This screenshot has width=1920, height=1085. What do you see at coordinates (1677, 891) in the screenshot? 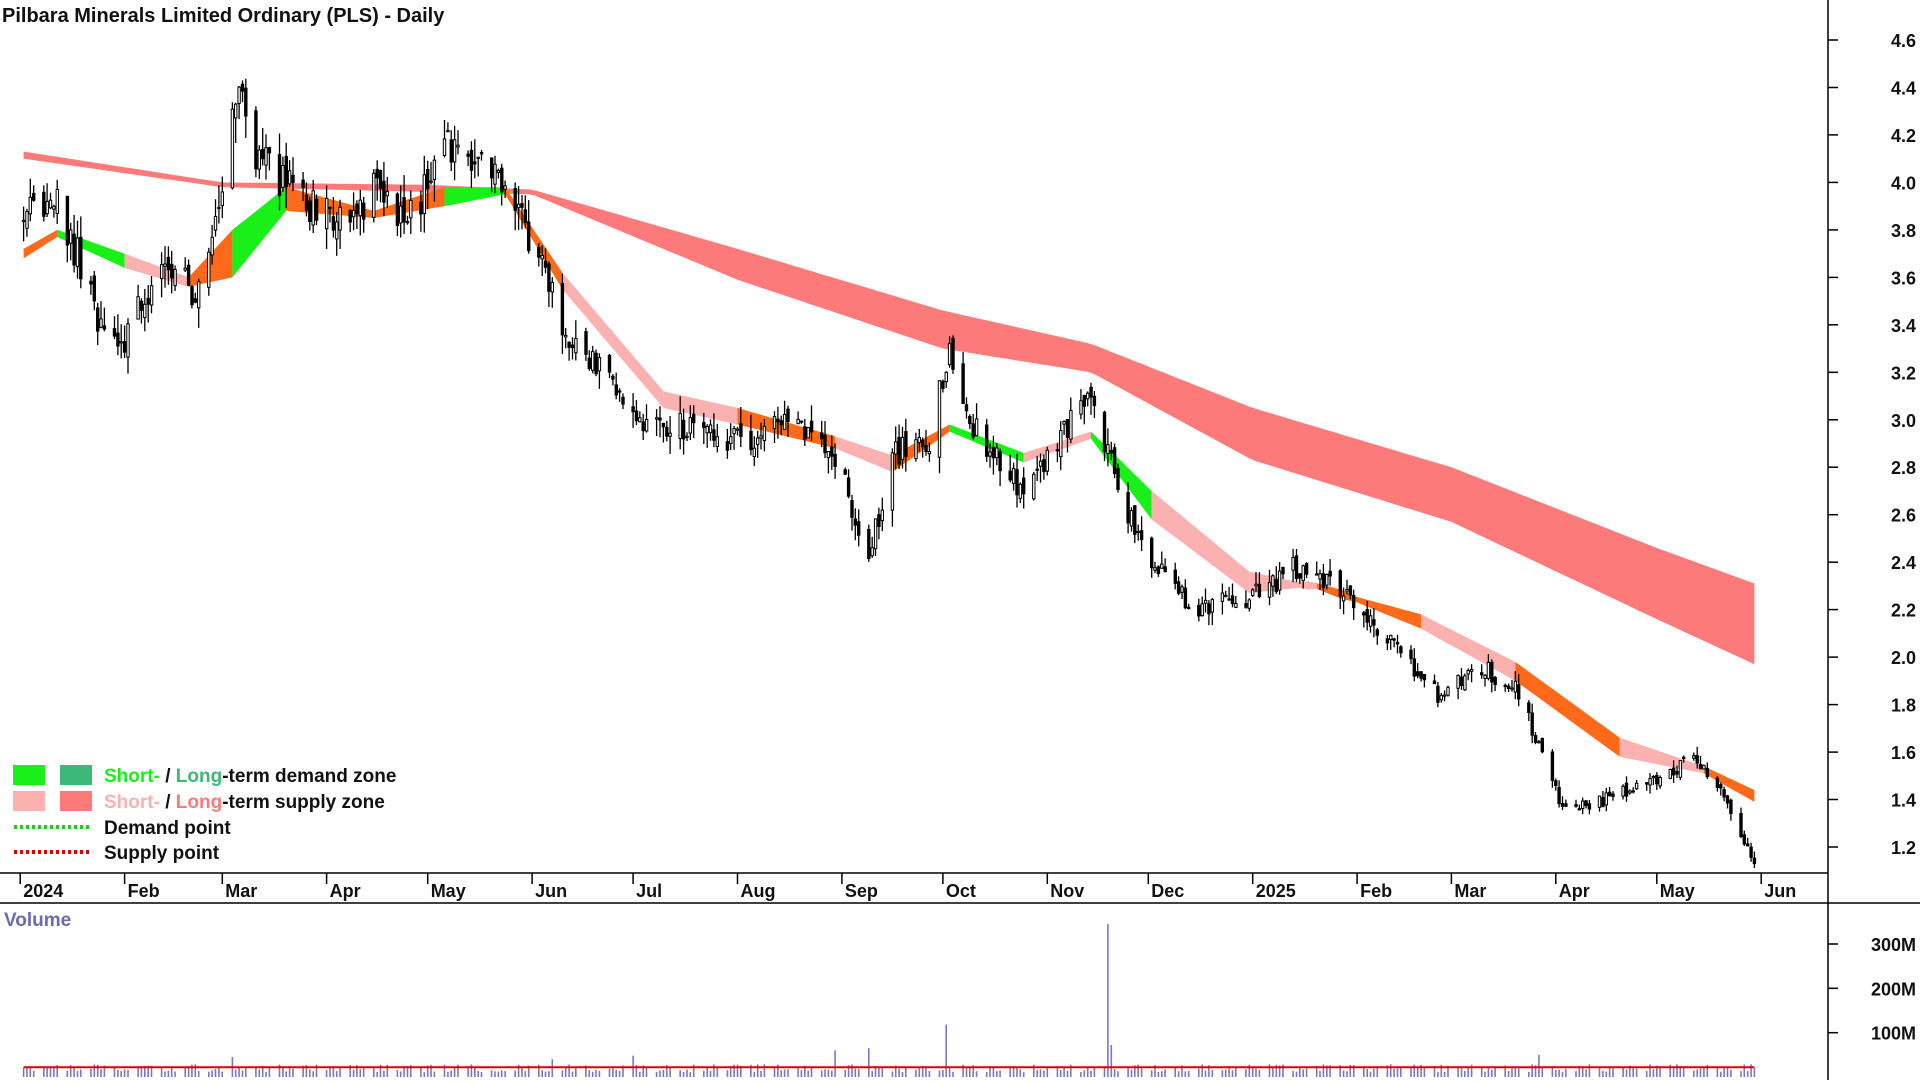
I see `date-tick-label: May` at bounding box center [1677, 891].